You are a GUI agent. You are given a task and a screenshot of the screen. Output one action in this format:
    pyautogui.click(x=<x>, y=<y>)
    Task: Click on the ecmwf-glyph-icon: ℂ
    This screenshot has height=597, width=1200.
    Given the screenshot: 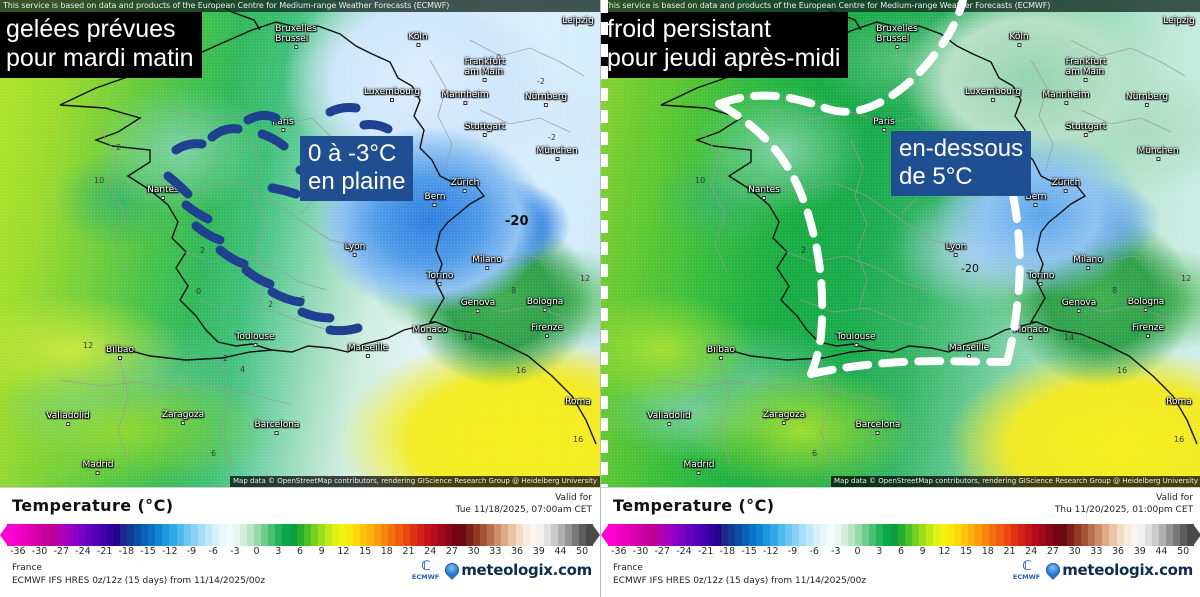 What is the action you would take?
    pyautogui.click(x=1026, y=566)
    